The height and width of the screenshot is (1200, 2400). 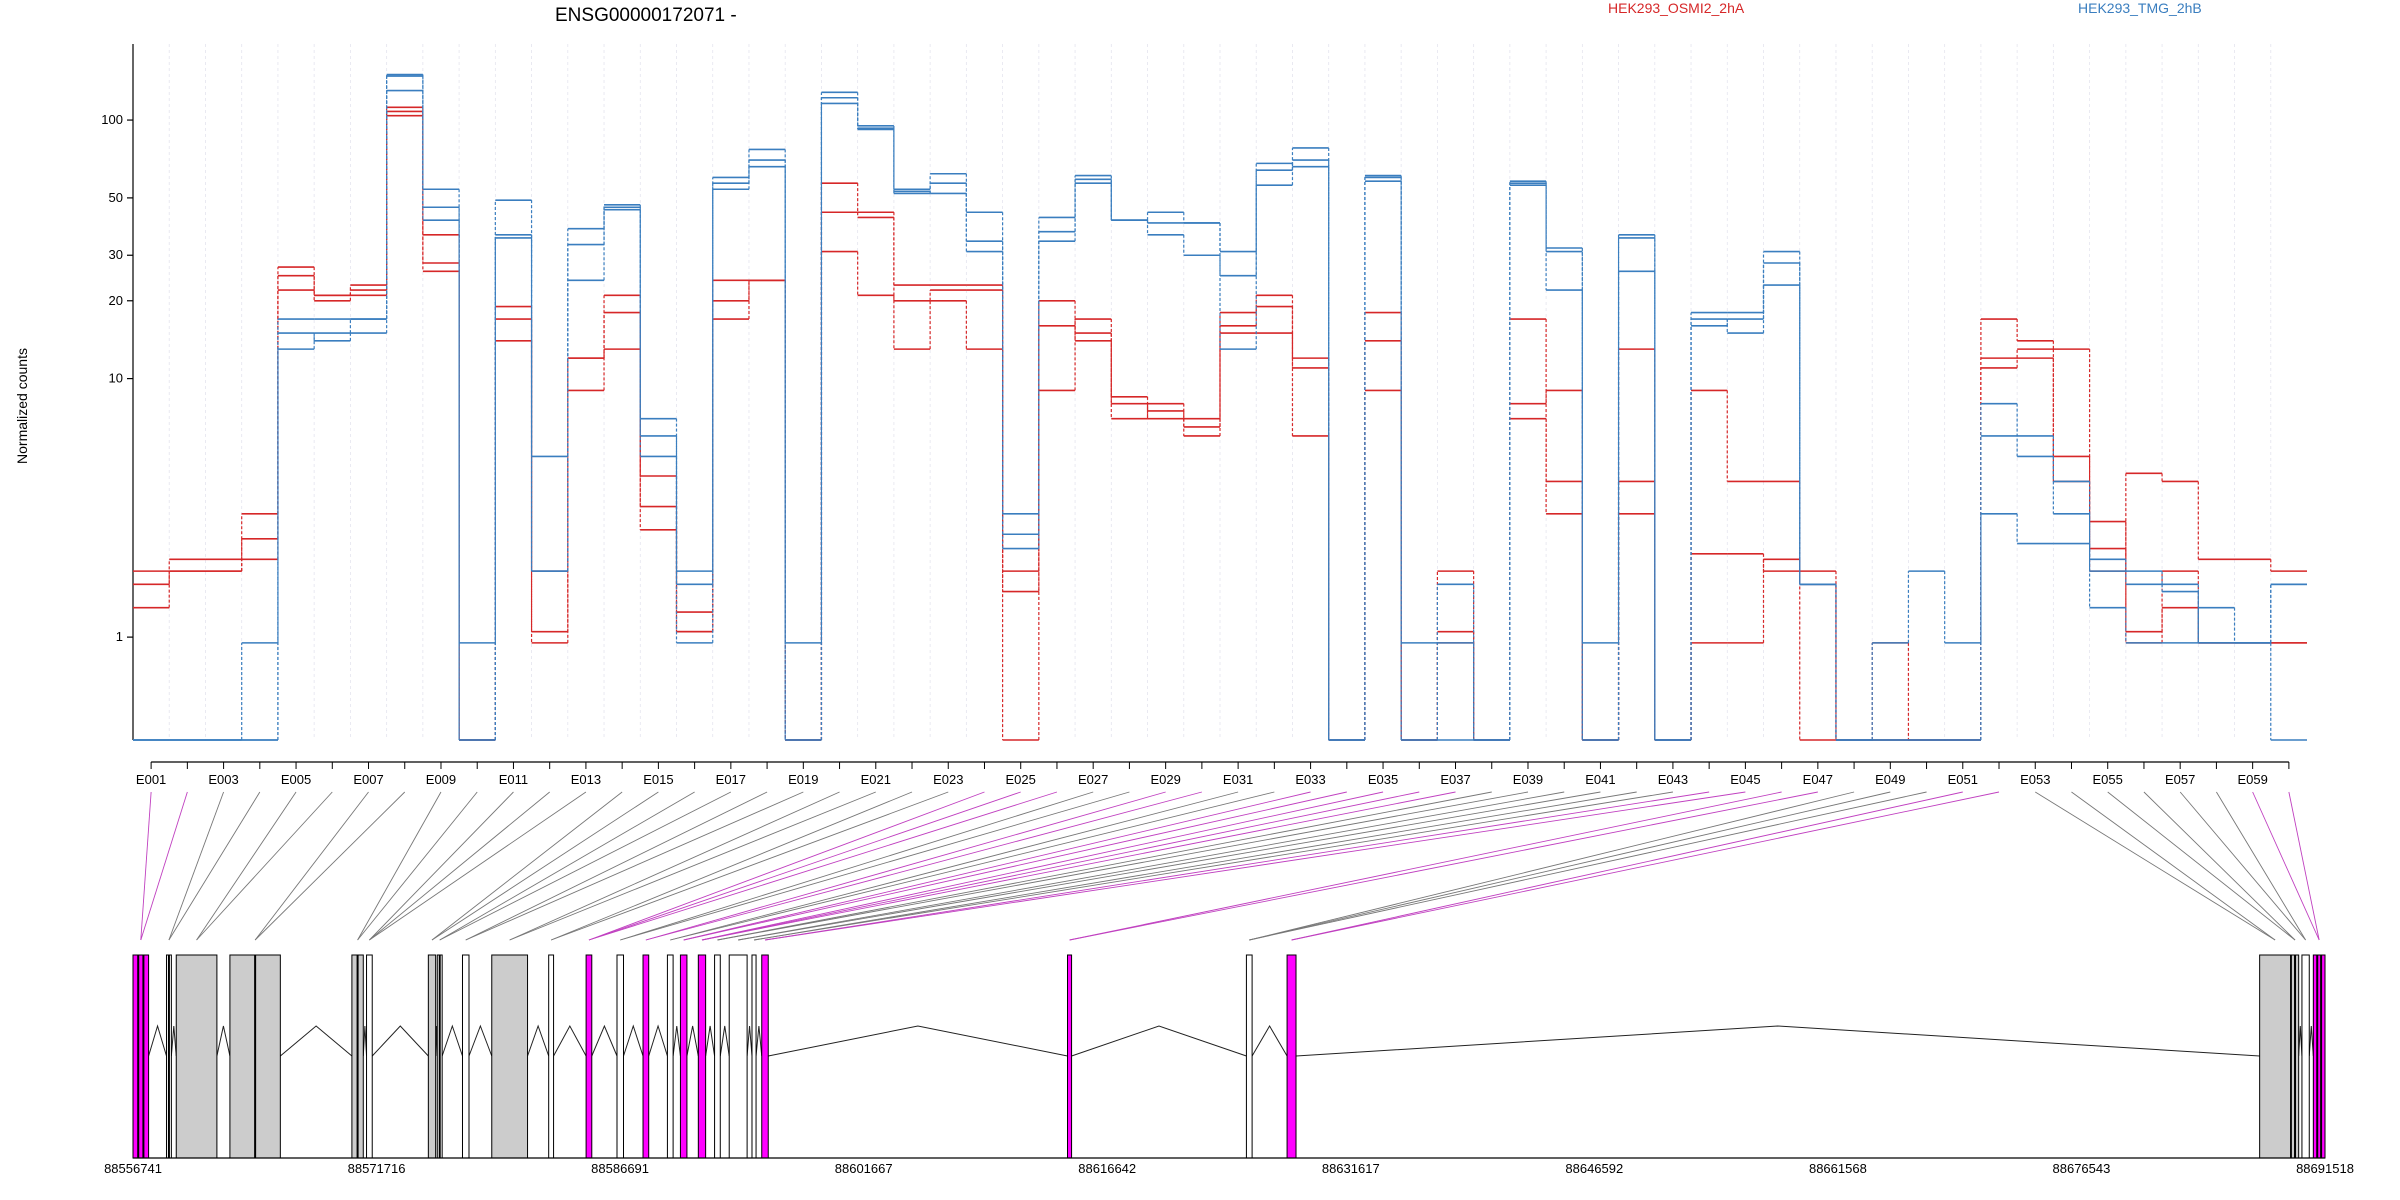 I want to click on x-tick-label: E051, so click(x=1963, y=779).